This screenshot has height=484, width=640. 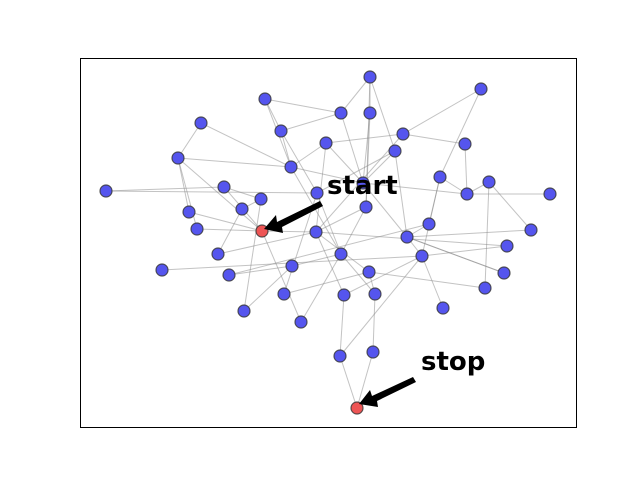 I want to click on highlighted-node, so click(x=357, y=408).